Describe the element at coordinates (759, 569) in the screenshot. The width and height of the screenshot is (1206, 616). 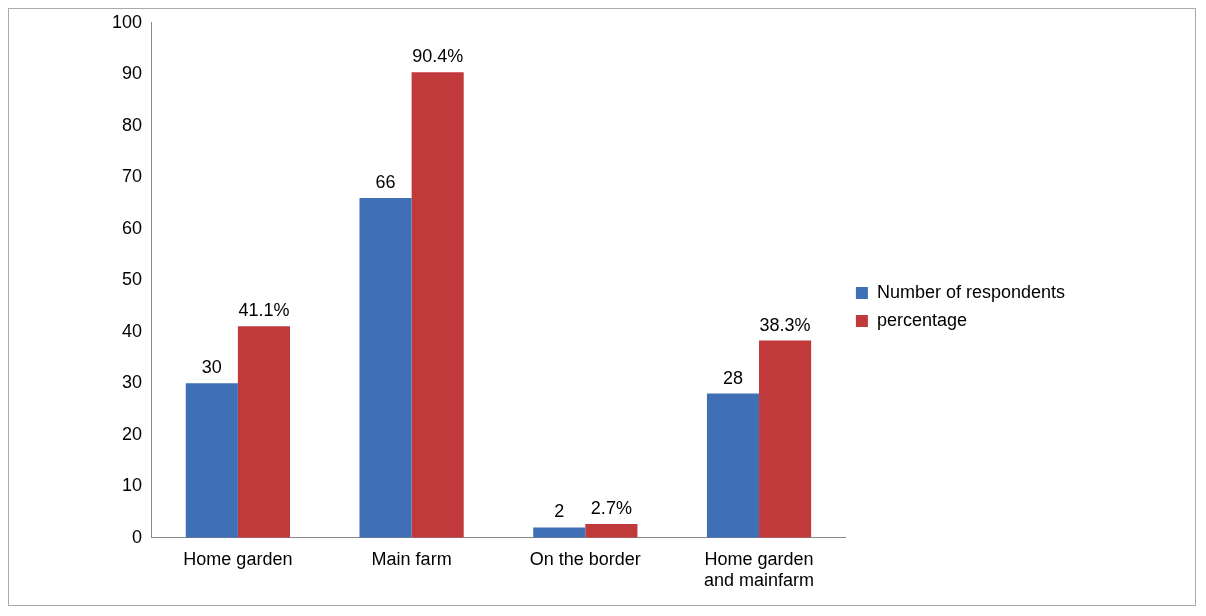
I see `x-tick-label: Home garden and mainfarm` at that location.